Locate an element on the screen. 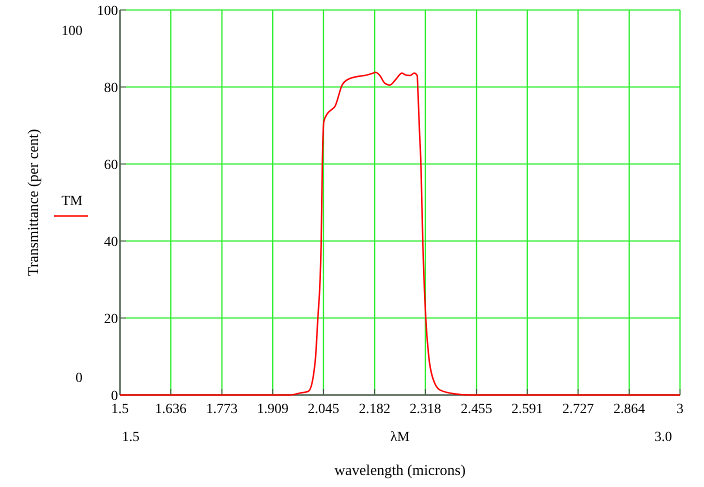  x-tick-label: 2.727 is located at coordinates (578, 409).